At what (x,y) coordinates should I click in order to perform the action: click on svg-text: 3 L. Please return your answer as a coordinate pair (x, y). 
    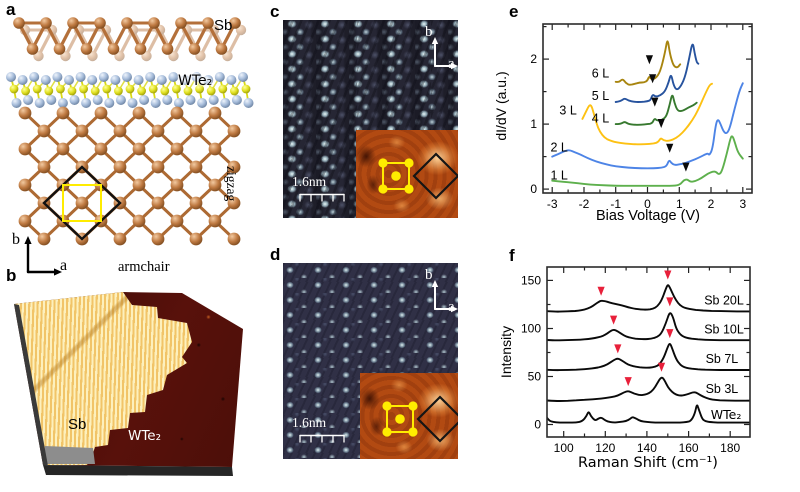
    Looking at the image, I should click on (567, 111).